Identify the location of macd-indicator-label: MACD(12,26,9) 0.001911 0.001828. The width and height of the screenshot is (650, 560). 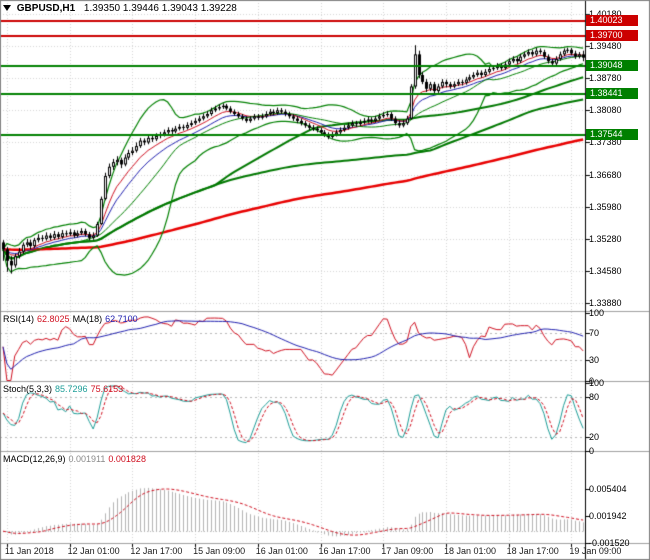
(76, 459).